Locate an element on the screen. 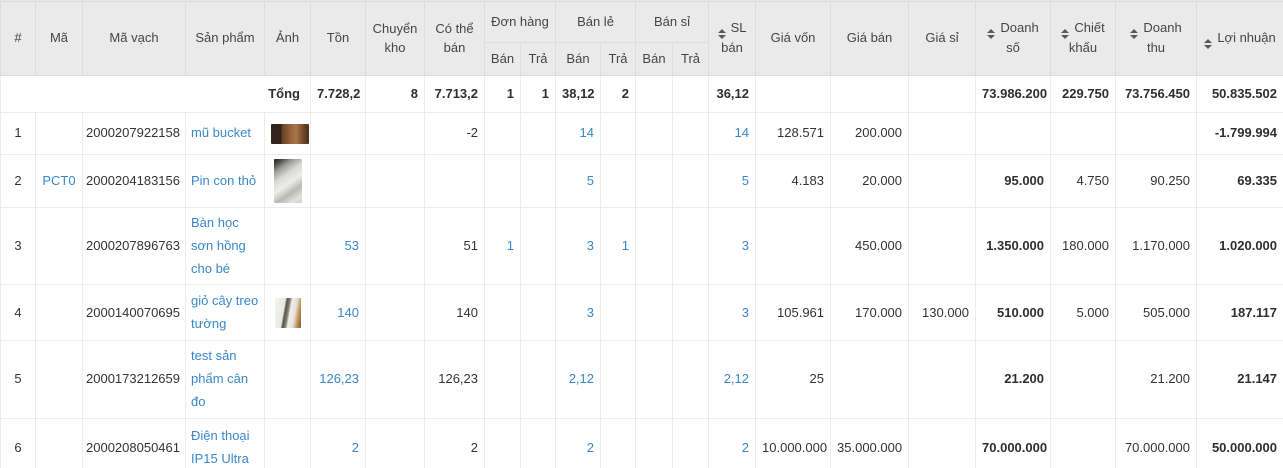 The width and height of the screenshot is (1283, 468). barcode-value: 2000173212659 is located at coordinates (134, 379).